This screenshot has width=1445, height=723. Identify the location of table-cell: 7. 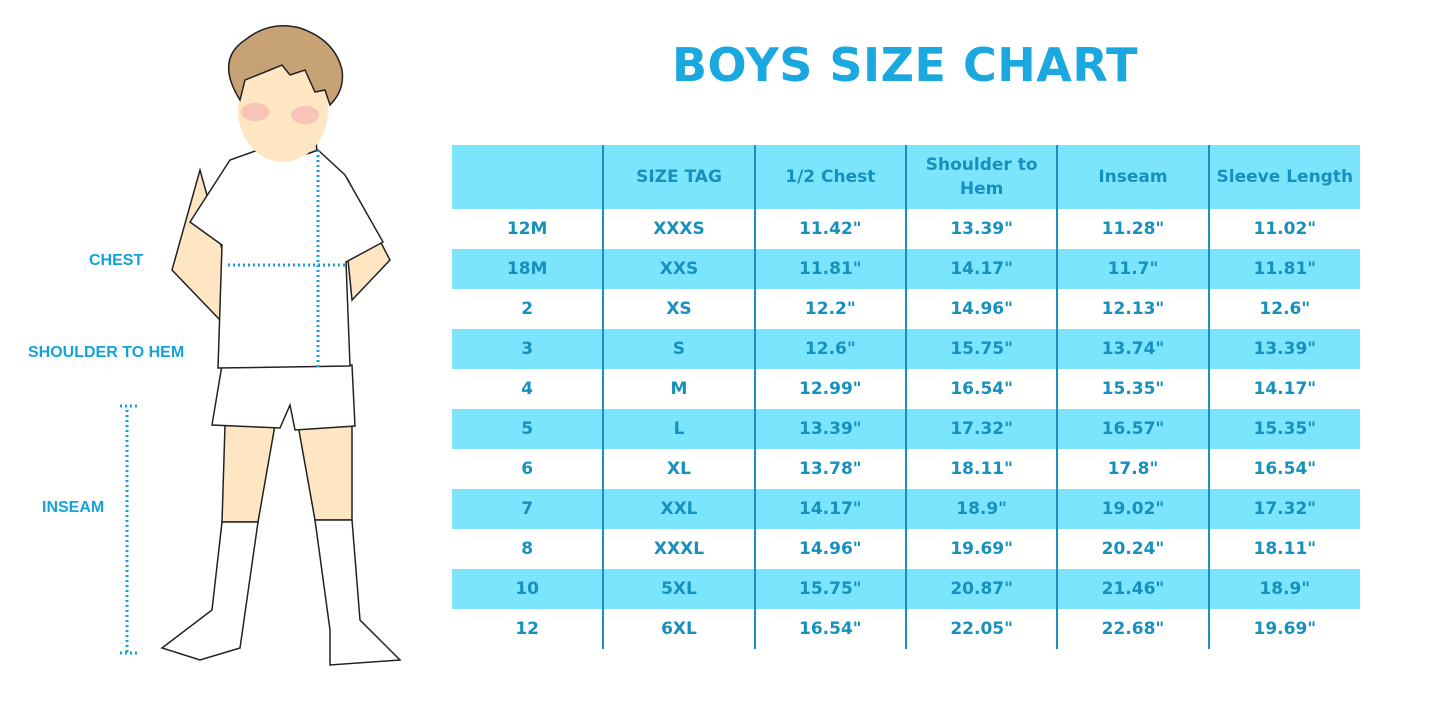
(528, 509).